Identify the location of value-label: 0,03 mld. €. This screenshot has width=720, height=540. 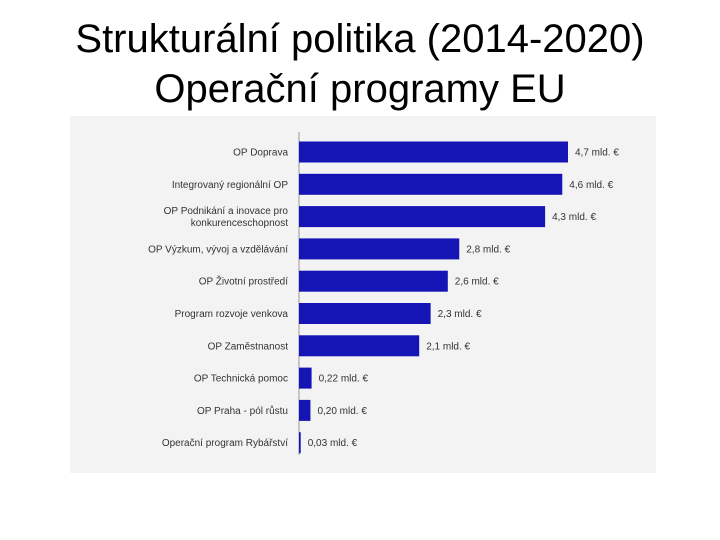
(333, 443).